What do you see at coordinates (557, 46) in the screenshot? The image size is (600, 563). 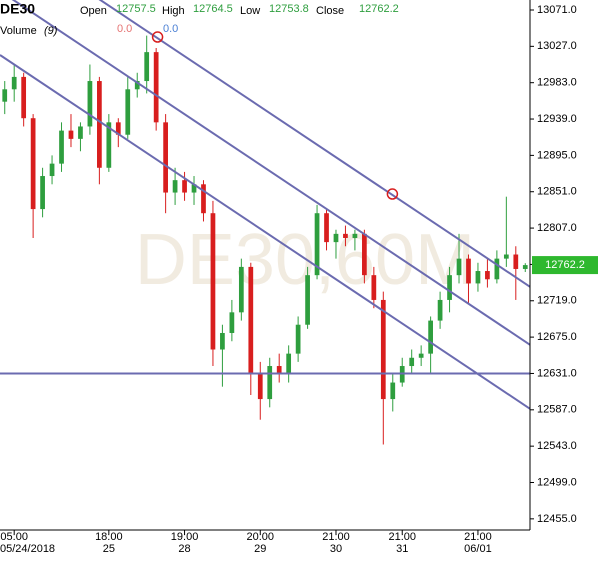 I see `y-tick-label: 13027.0` at bounding box center [557, 46].